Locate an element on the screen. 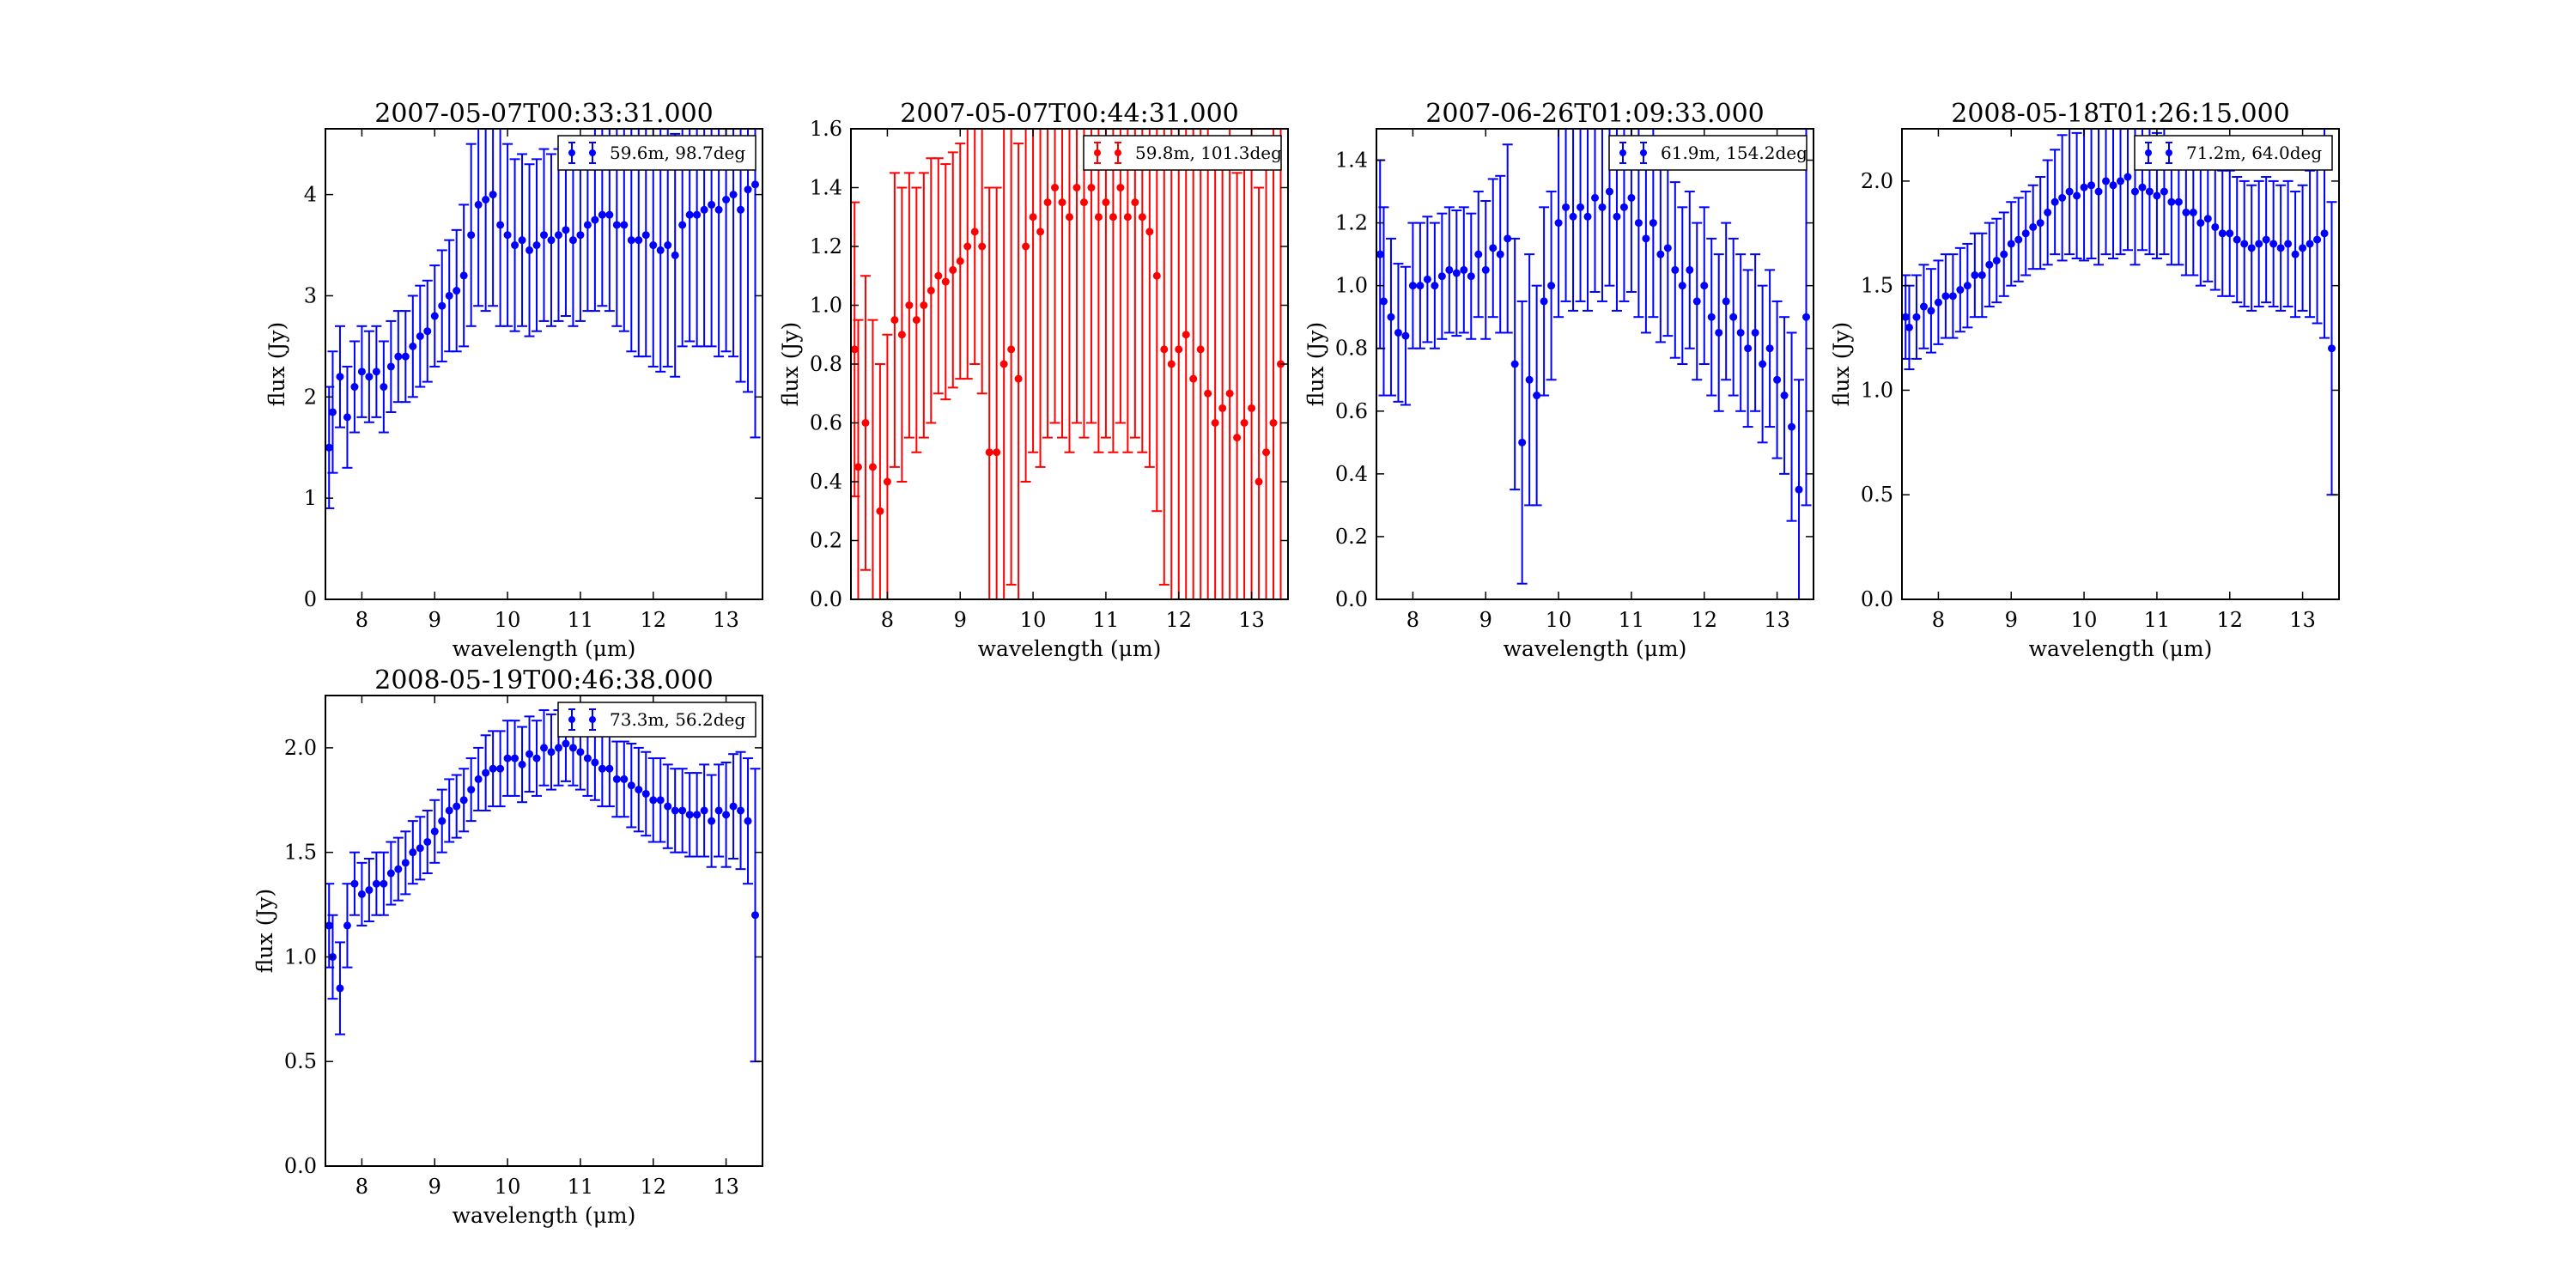 The height and width of the screenshot is (1288, 2576). legend-marker is located at coordinates (2148, 153).